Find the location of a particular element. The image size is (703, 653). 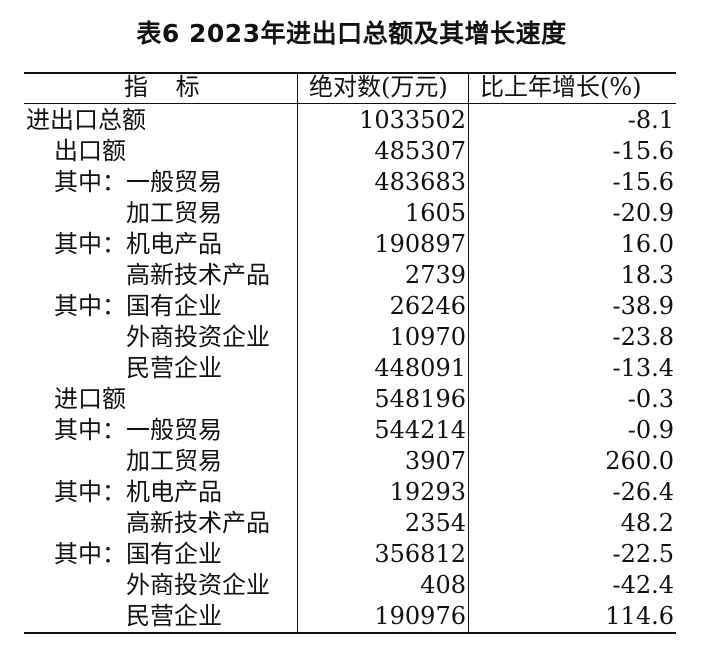

table-row: 民营企业 448091 -13.4 is located at coordinates (350, 368).